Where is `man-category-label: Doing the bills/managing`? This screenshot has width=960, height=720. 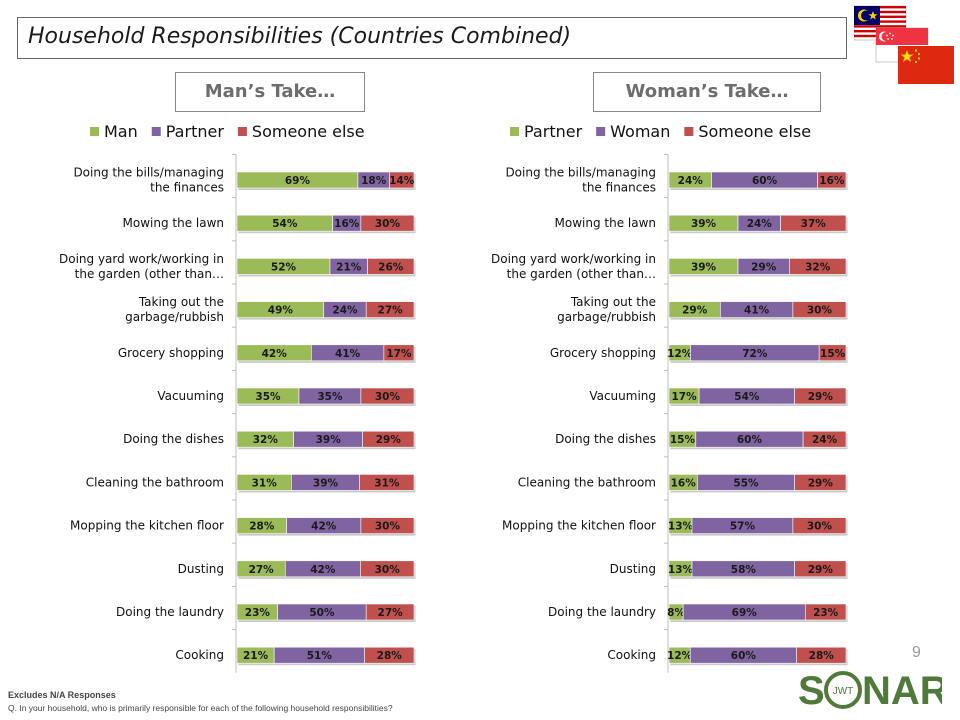 man-category-label: Doing the bills/managing is located at coordinates (148, 173).